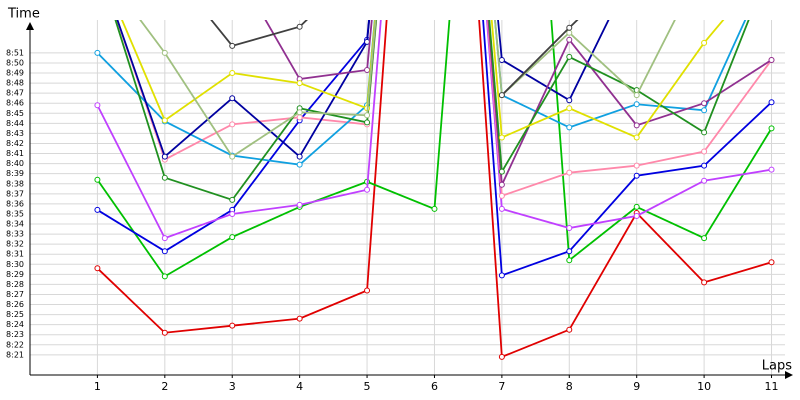  I want to click on x-tick-label: 6, so click(434, 386).